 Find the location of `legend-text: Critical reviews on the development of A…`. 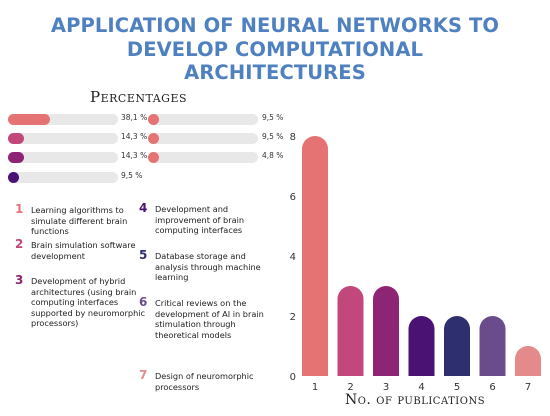

legend-text: Critical reviews on the development of A… is located at coordinates (209, 319).